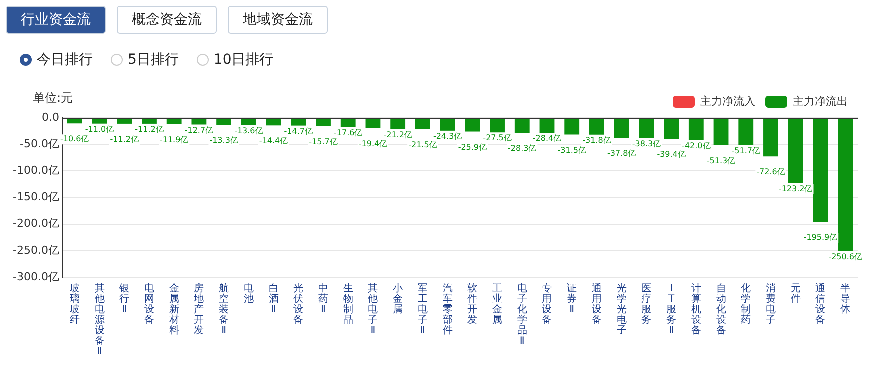  I want to click on text: 10日排行, so click(244, 60).